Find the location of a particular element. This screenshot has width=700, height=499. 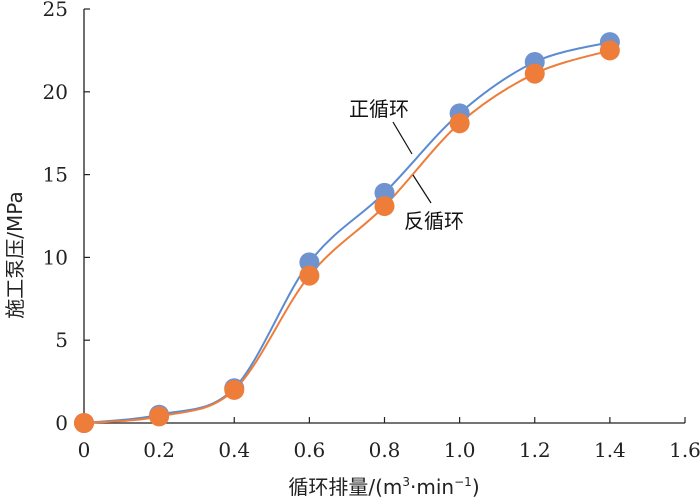

x-tick-label: 0.6 is located at coordinates (309, 450).